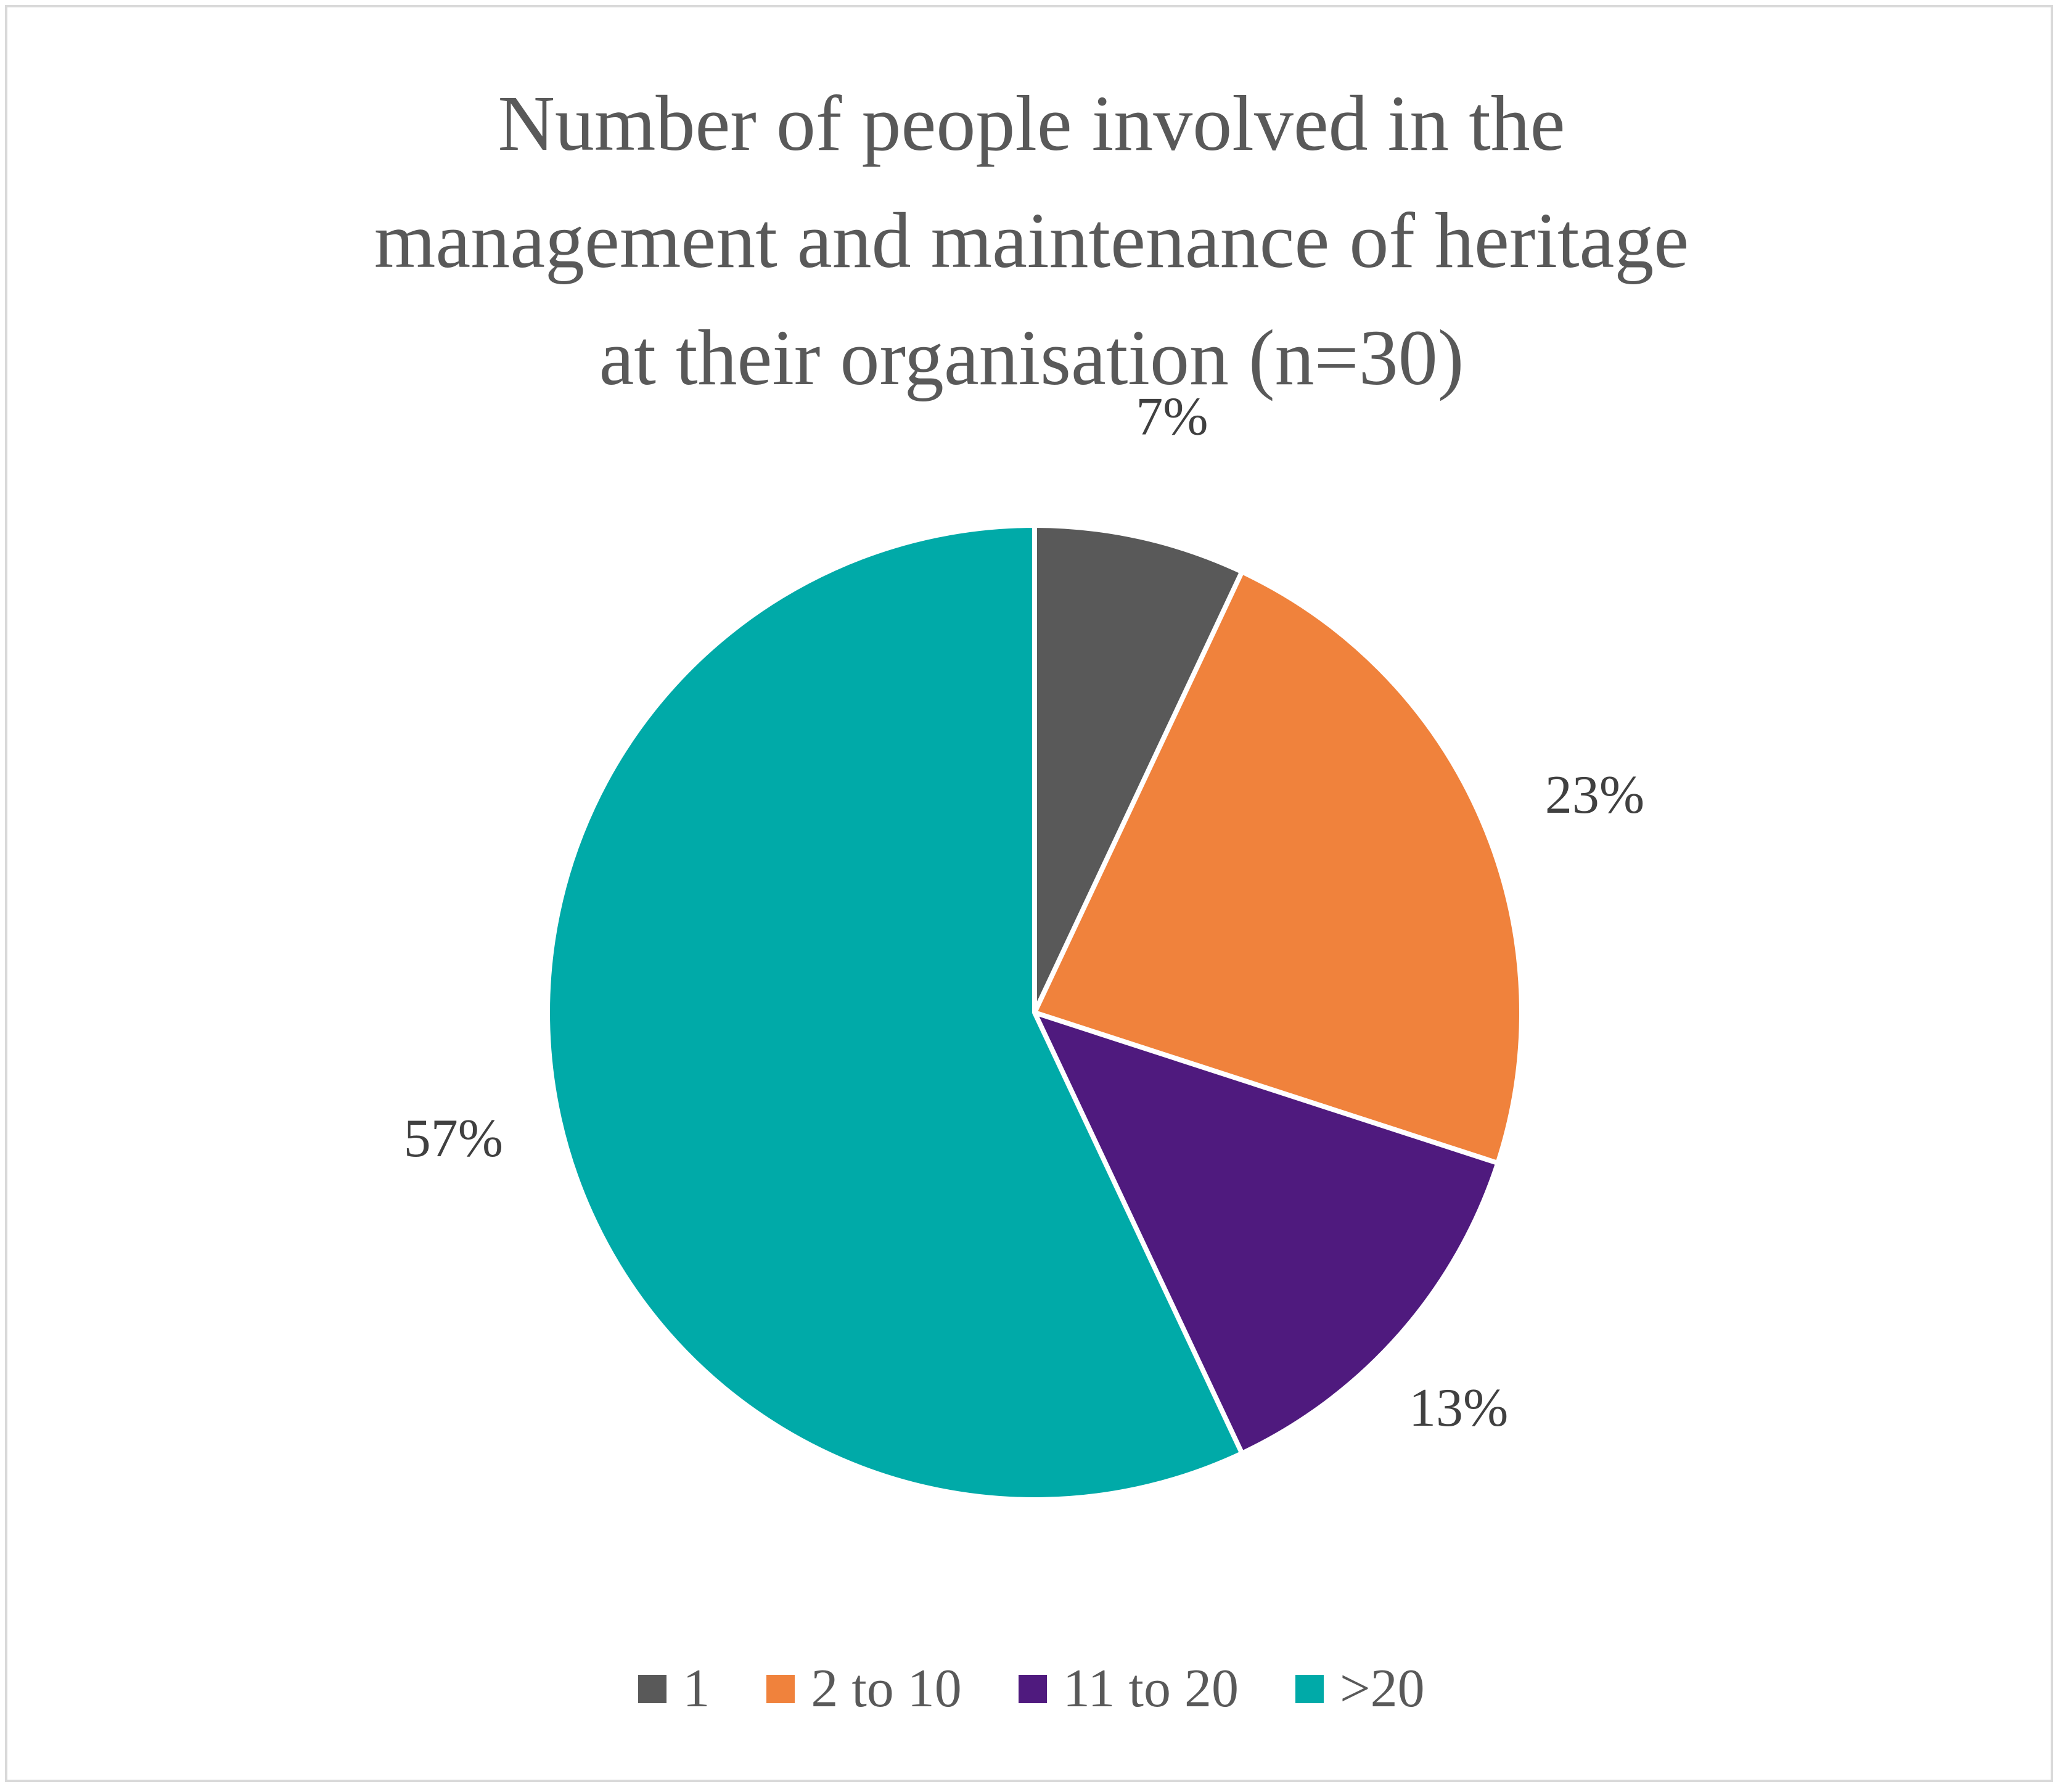 The image size is (2063, 1792). What do you see at coordinates (1458, 1408) in the screenshot?
I see `data-label-11-to-20: 13%` at bounding box center [1458, 1408].